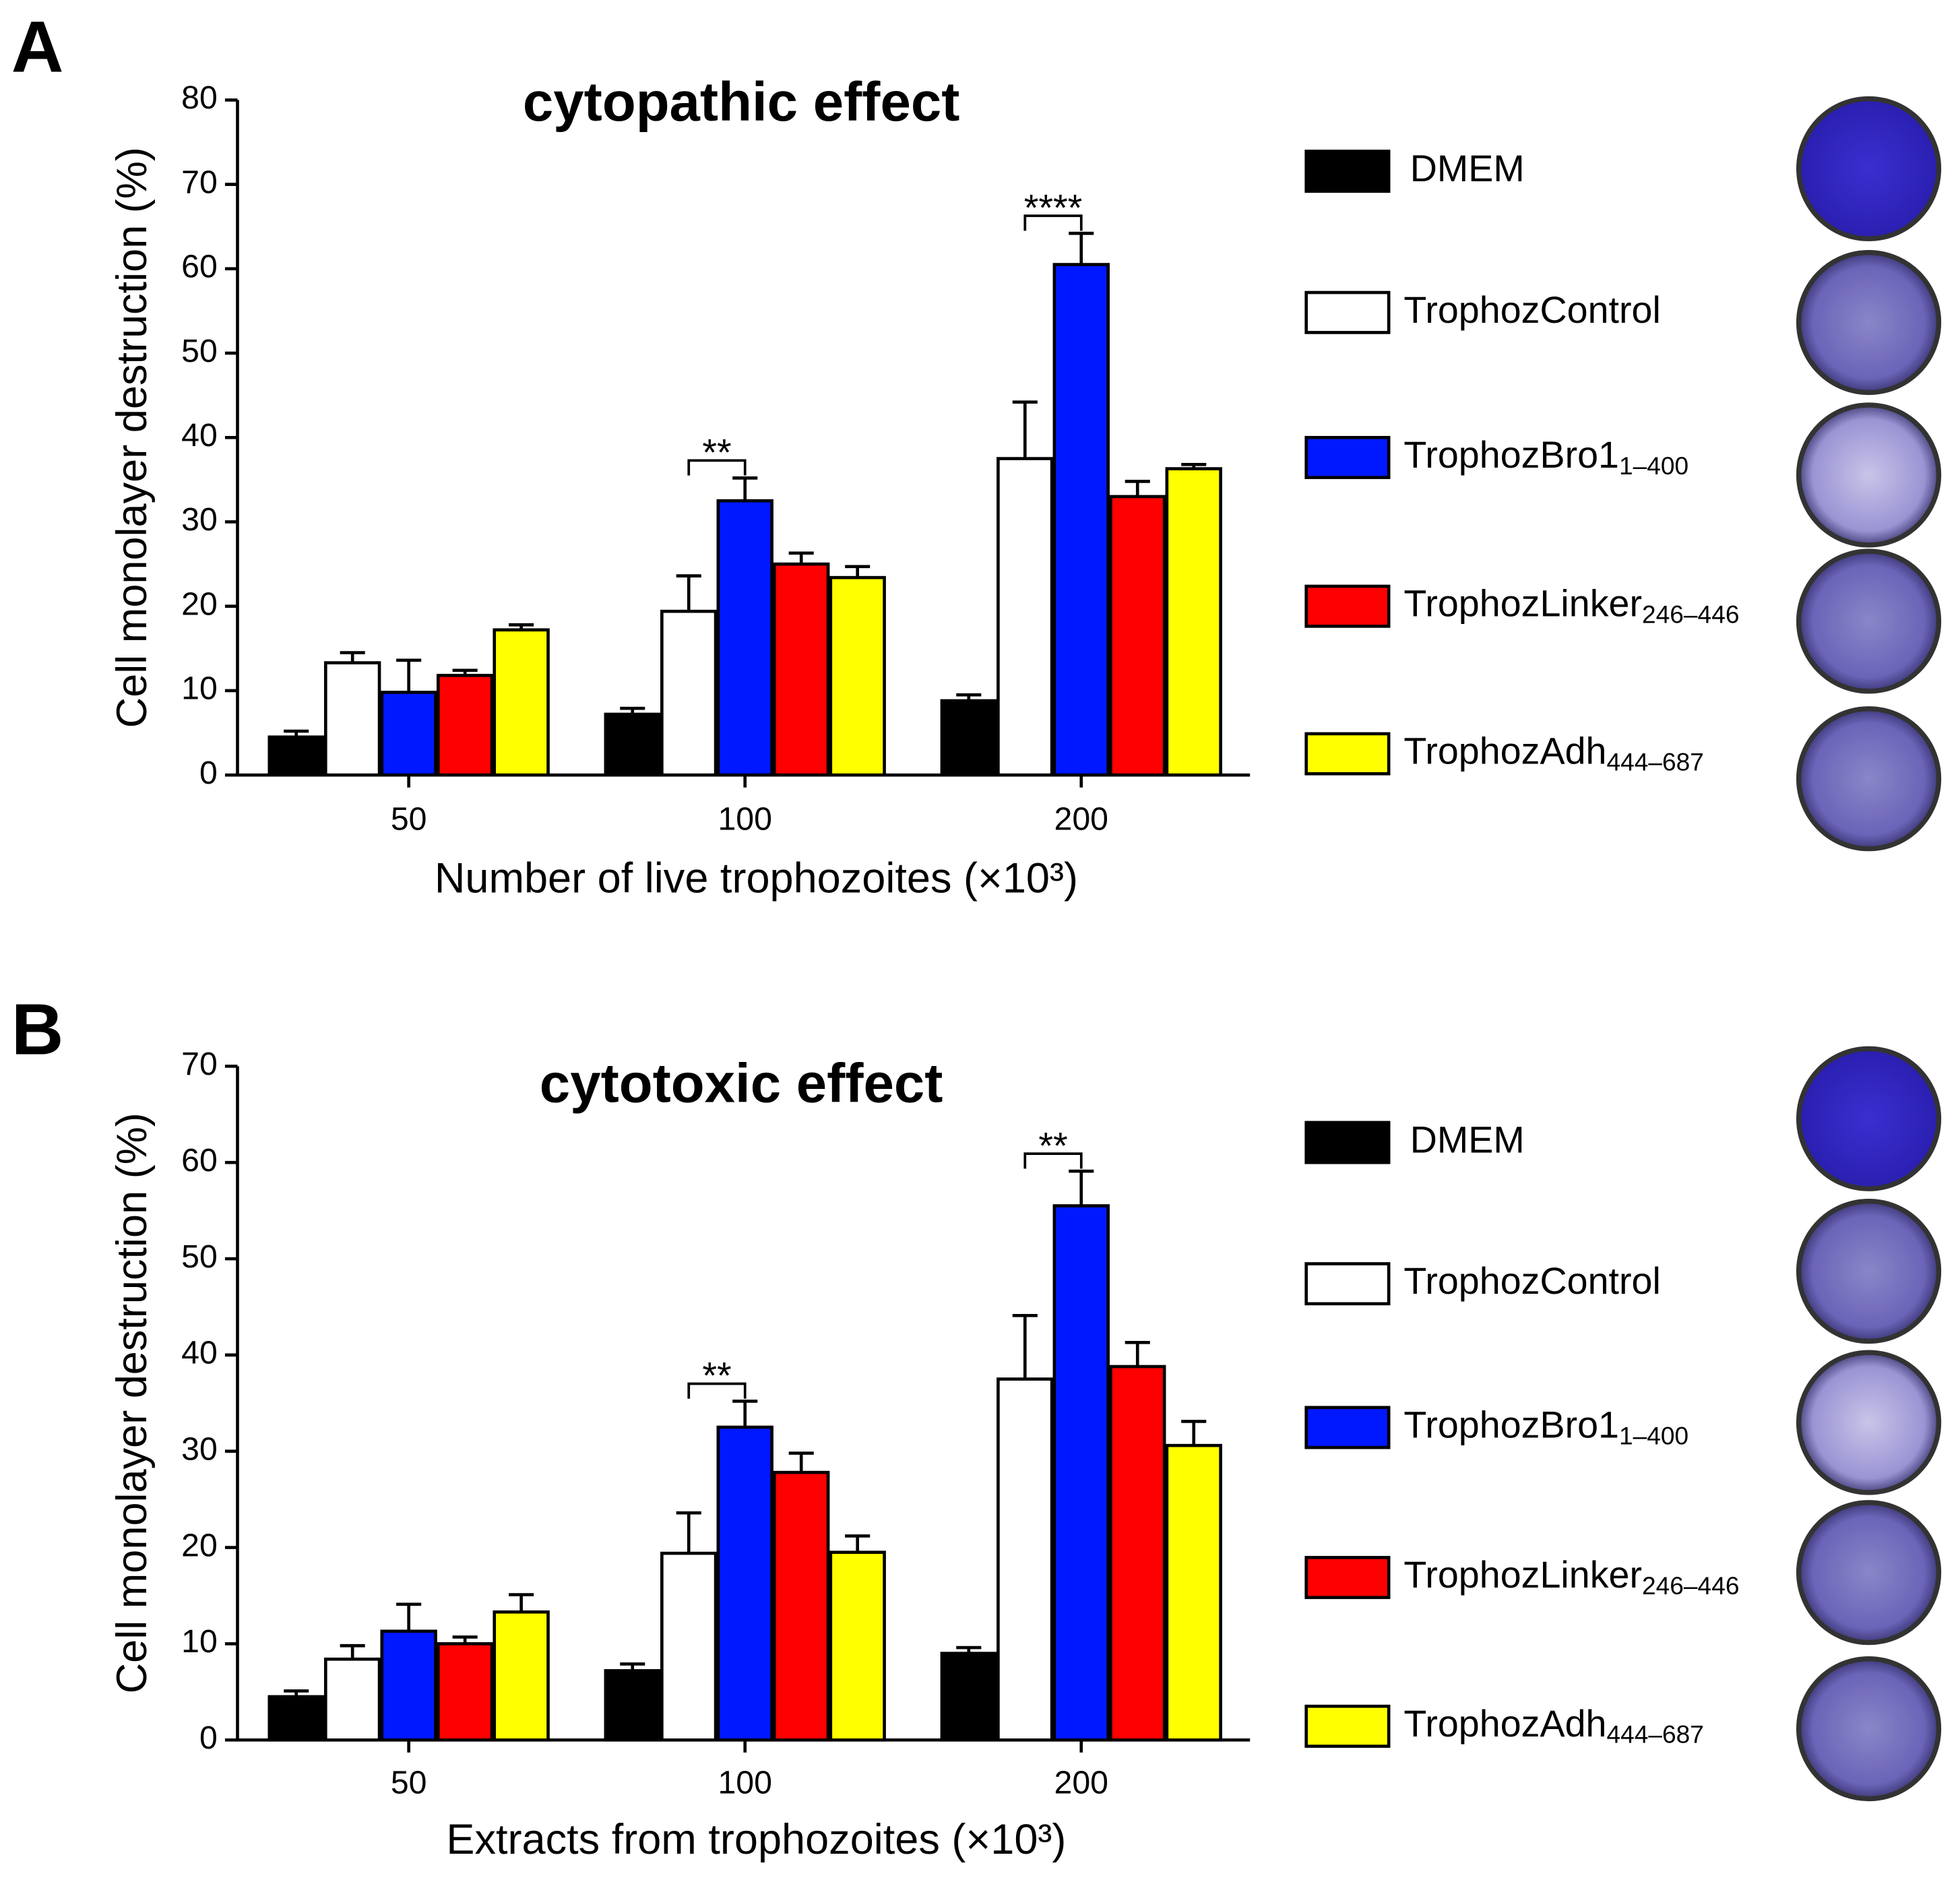 This screenshot has height=1880, width=1960. Describe the element at coordinates (1053, 208) in the screenshot. I see `significance-label: ****` at that location.